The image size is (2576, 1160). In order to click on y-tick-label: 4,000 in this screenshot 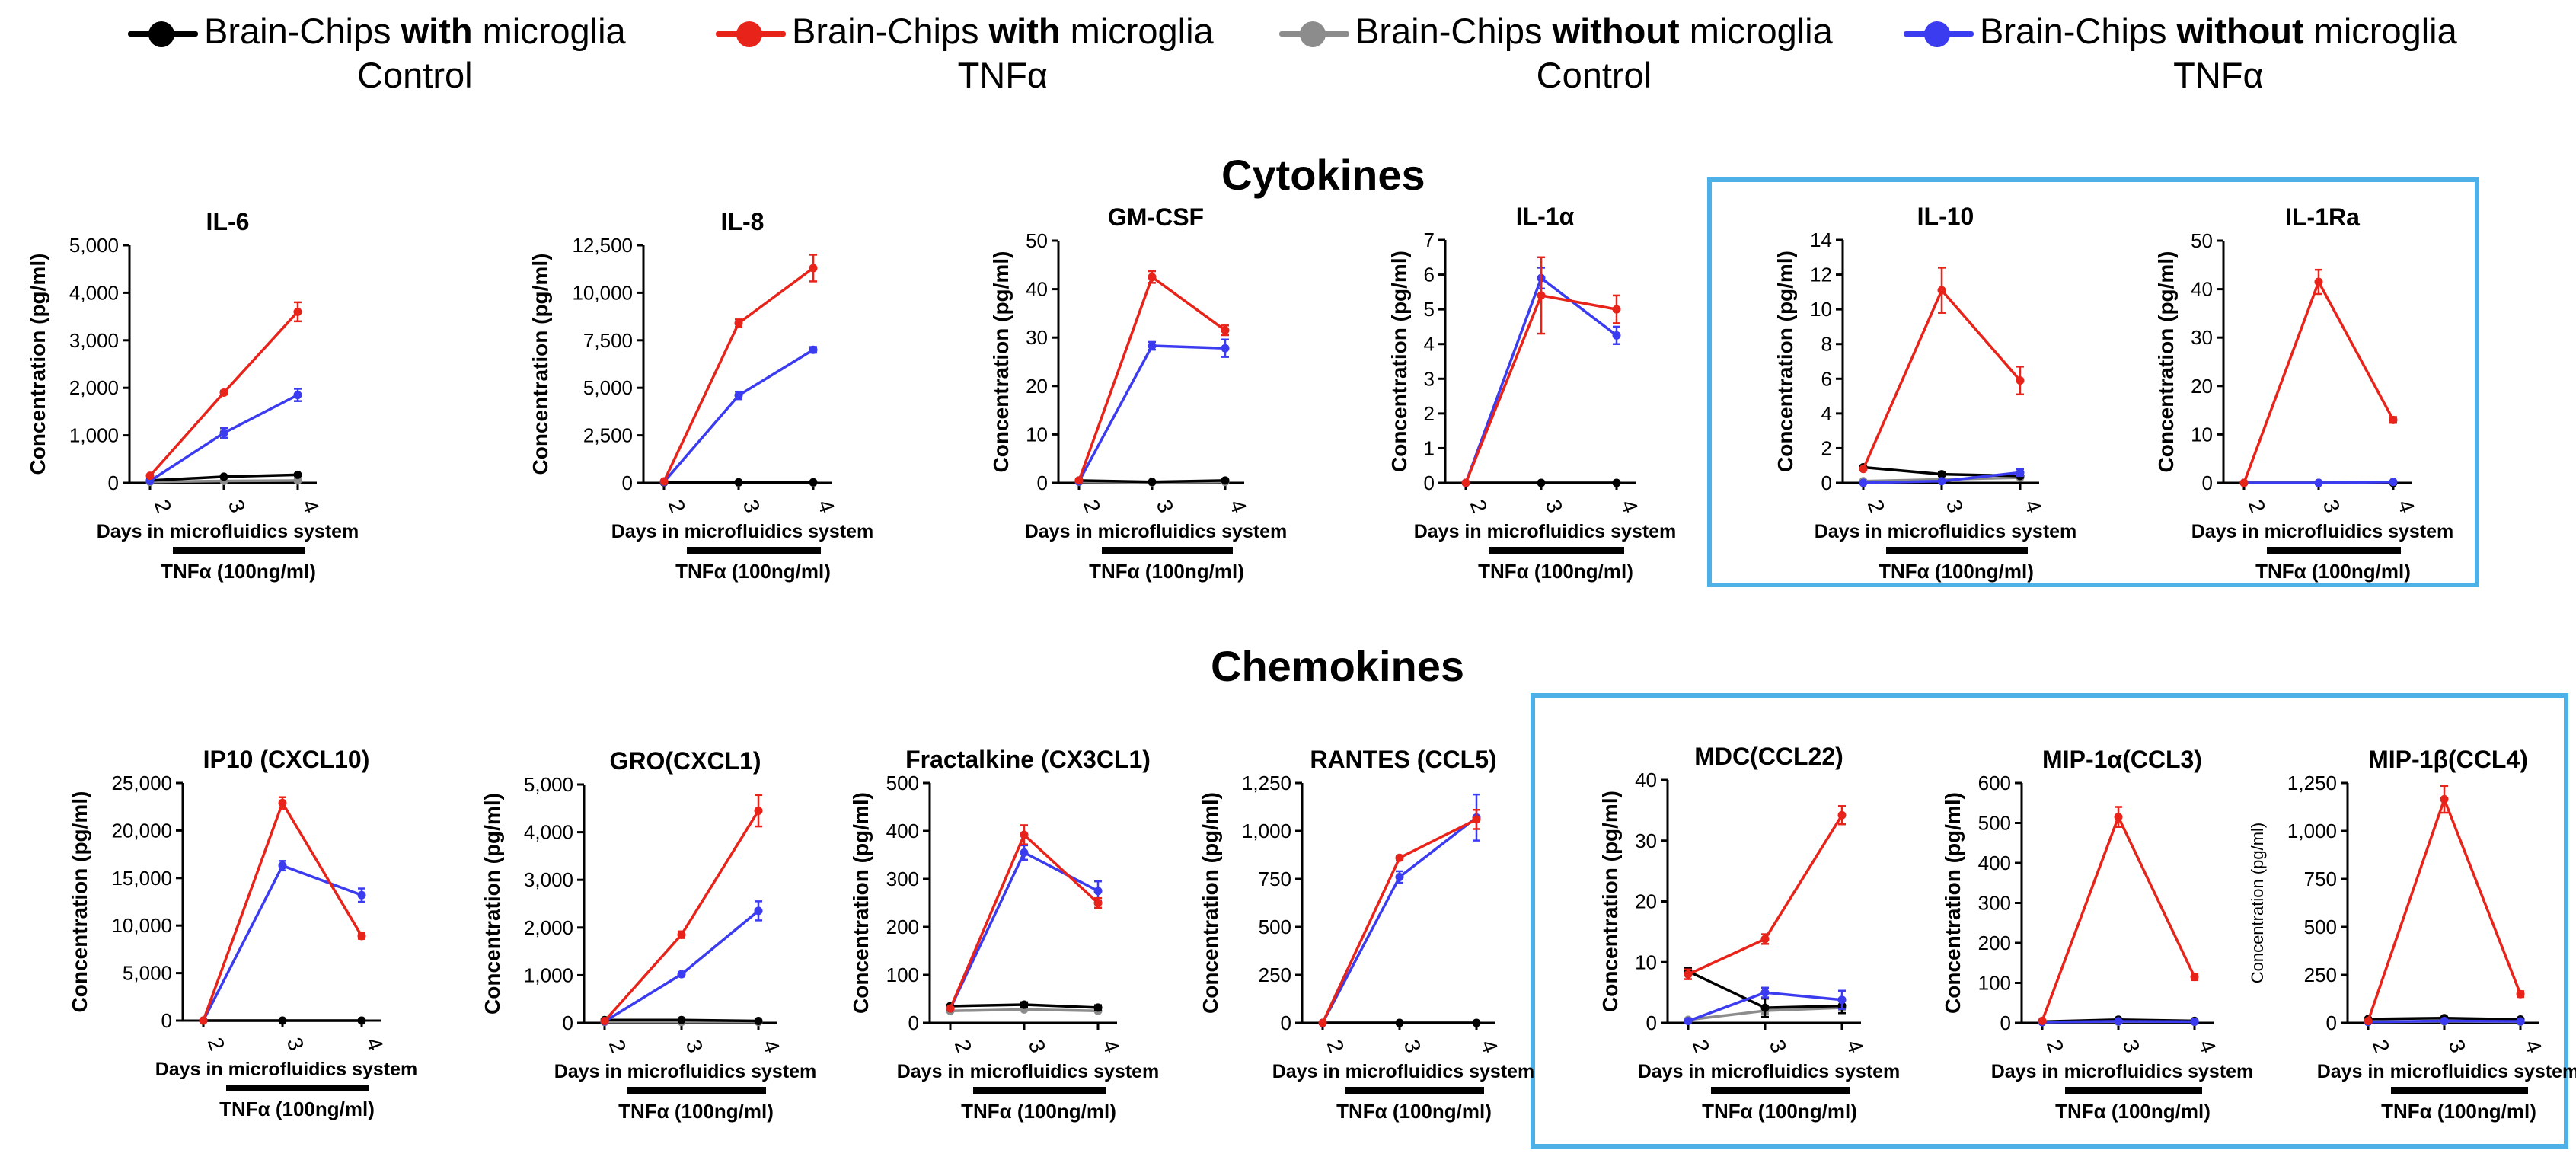, I will do `click(94, 293)`.